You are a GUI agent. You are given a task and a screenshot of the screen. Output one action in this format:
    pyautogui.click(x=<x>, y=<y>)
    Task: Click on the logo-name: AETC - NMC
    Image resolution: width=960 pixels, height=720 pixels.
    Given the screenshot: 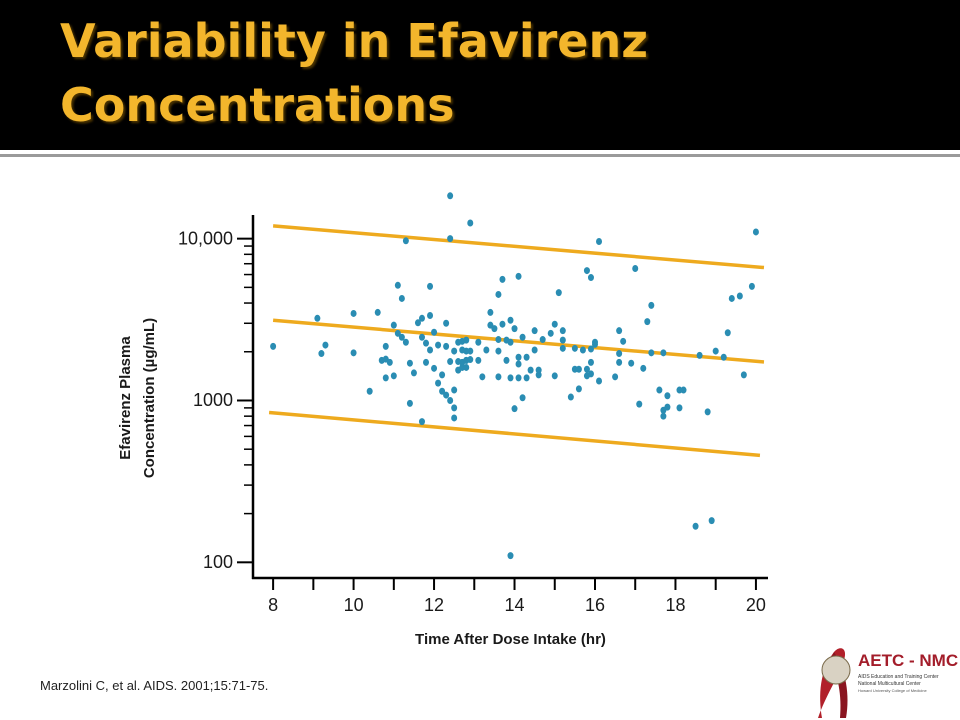 What is the action you would take?
    pyautogui.click(x=908, y=660)
    